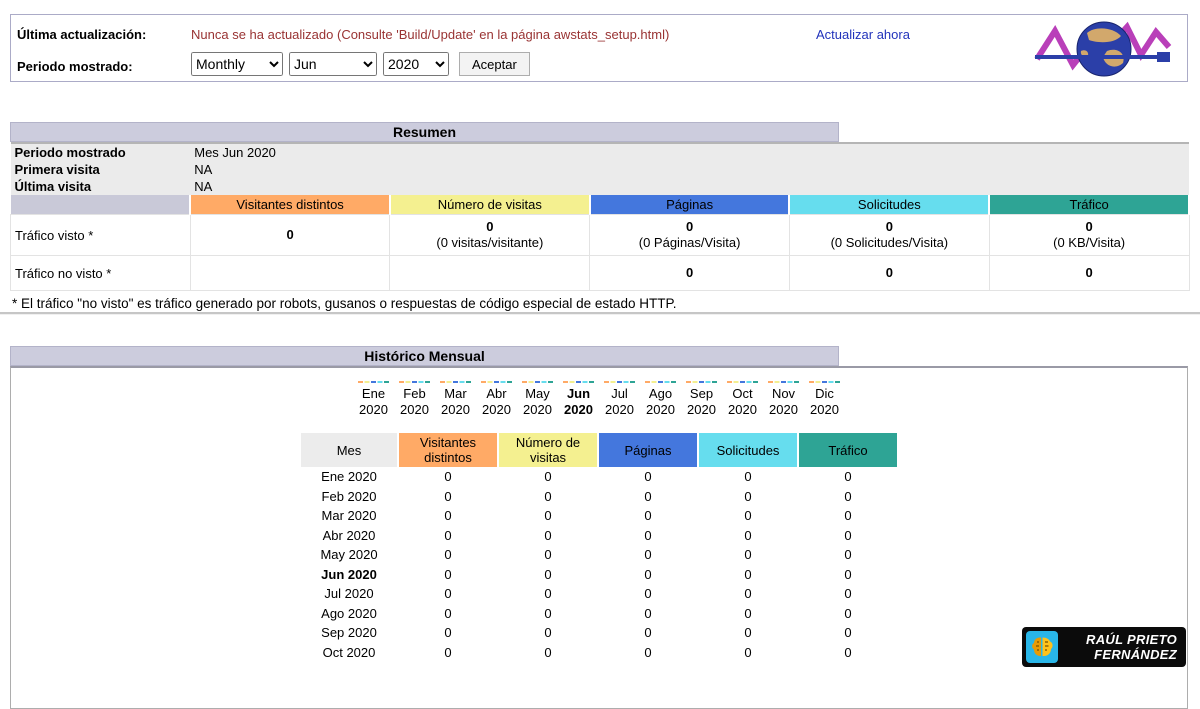 This screenshot has height=709, width=1200. I want to click on header-pages: Páginas, so click(648, 450).